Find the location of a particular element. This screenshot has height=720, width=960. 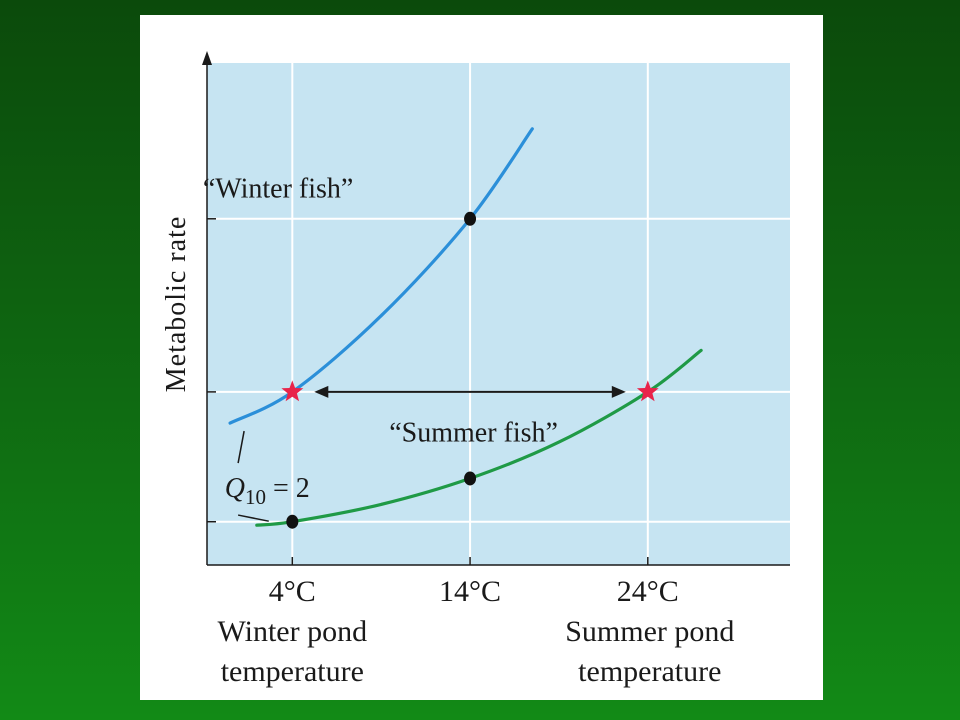

annotation-layer is located at coordinates (448, 451).